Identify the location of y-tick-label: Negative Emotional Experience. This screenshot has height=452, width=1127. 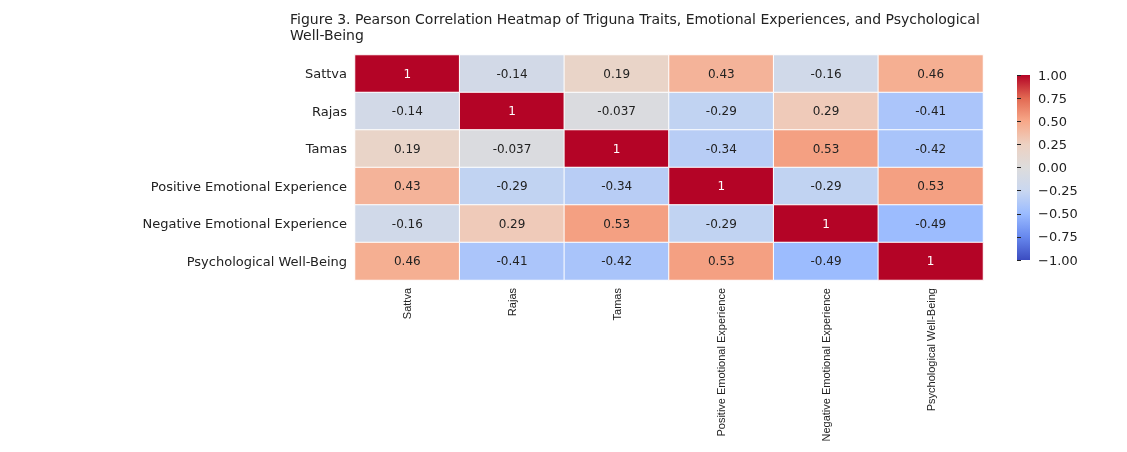
(244, 224).